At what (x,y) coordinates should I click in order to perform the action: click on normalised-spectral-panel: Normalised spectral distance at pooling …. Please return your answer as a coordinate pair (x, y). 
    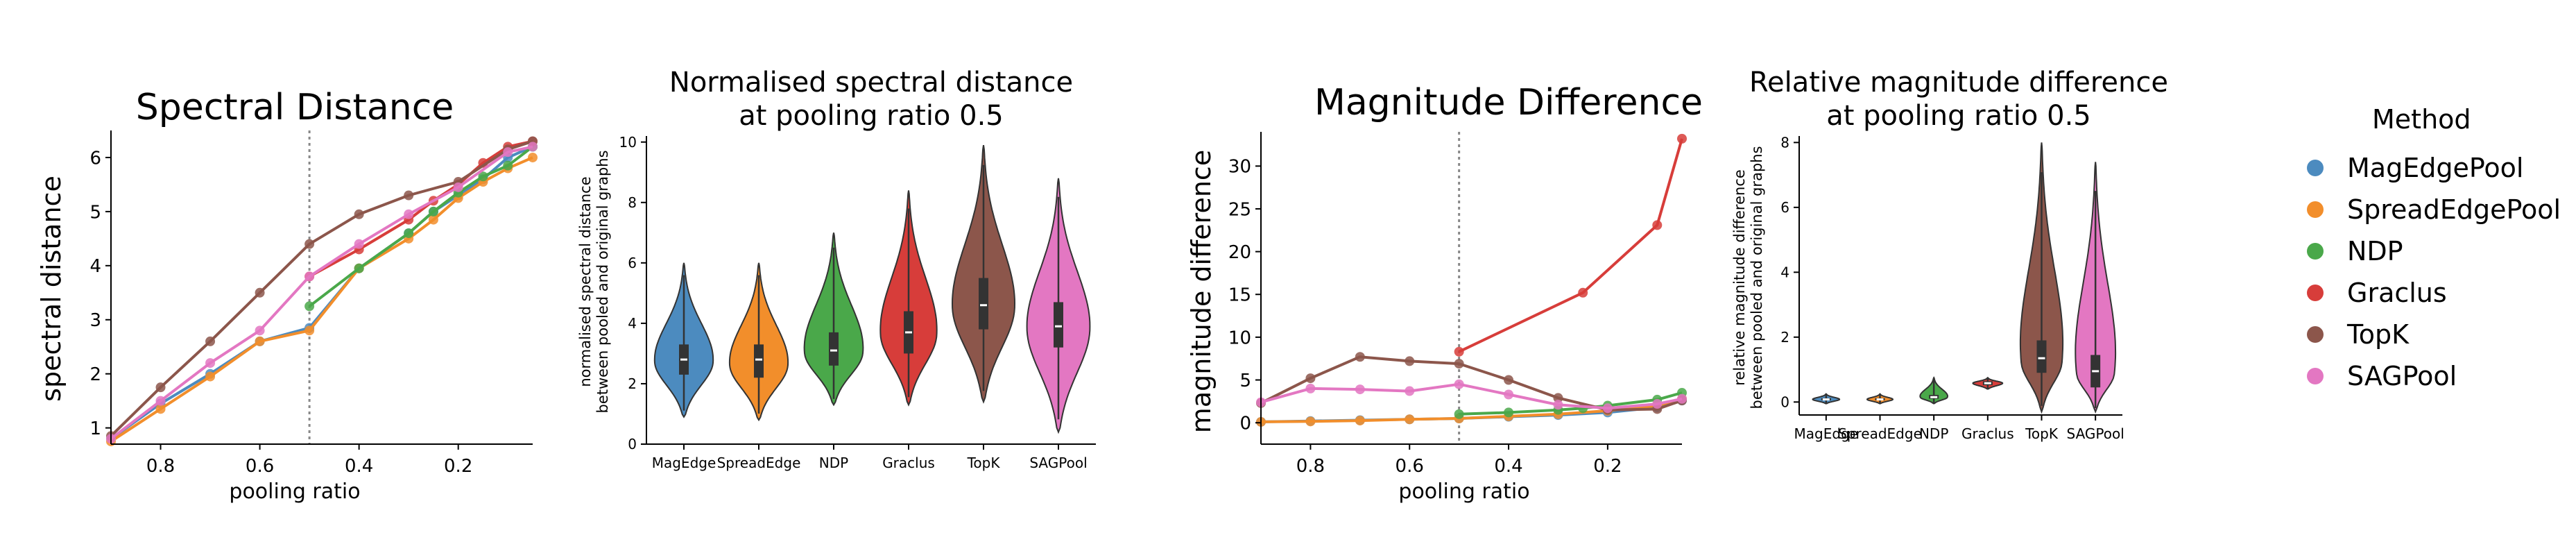
    Looking at the image, I should click on (836, 269).